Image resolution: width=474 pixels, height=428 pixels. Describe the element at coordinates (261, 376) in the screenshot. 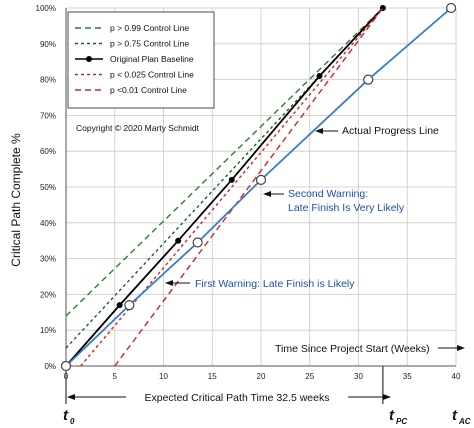

I see `x-tick-label: 20` at that location.